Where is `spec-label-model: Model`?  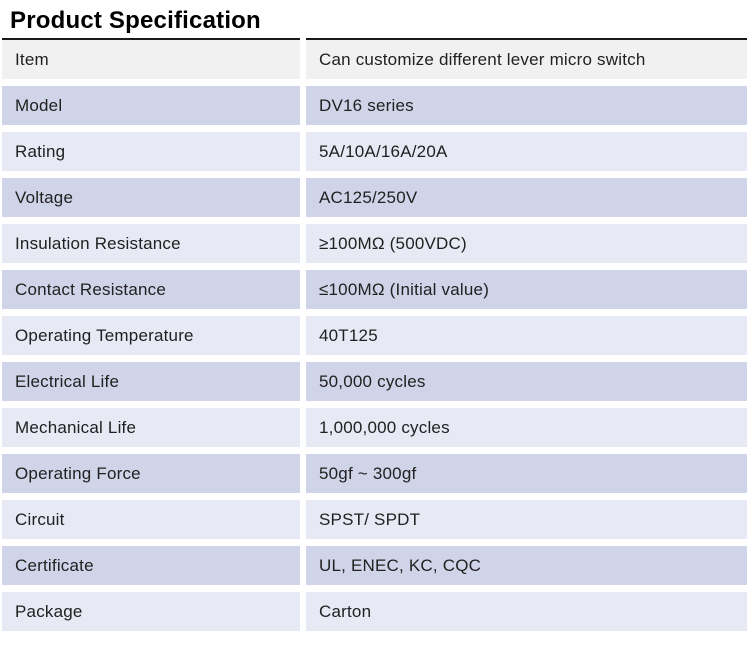 spec-label-model: Model is located at coordinates (151, 105).